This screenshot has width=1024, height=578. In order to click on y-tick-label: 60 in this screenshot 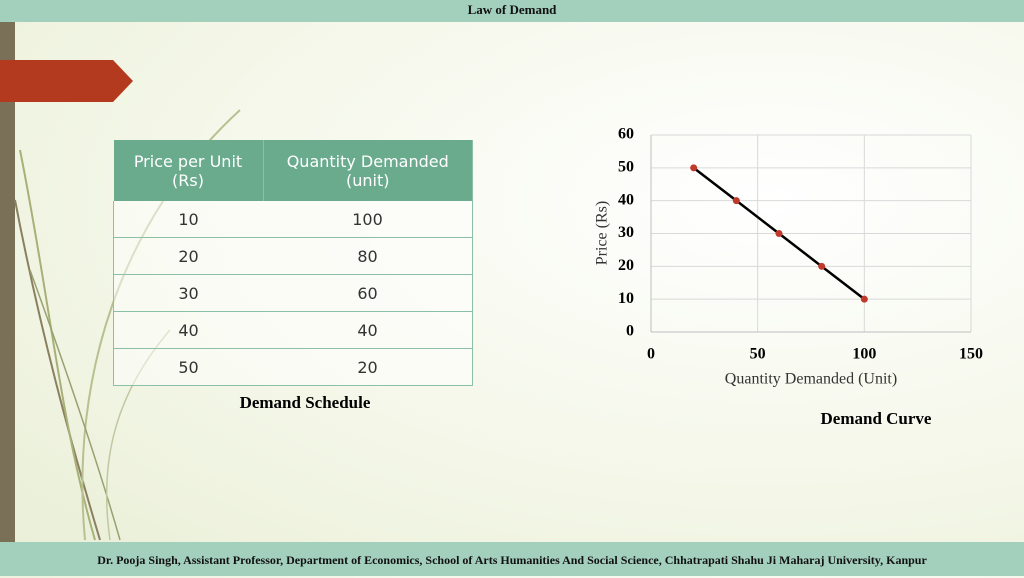, I will do `click(626, 134)`.